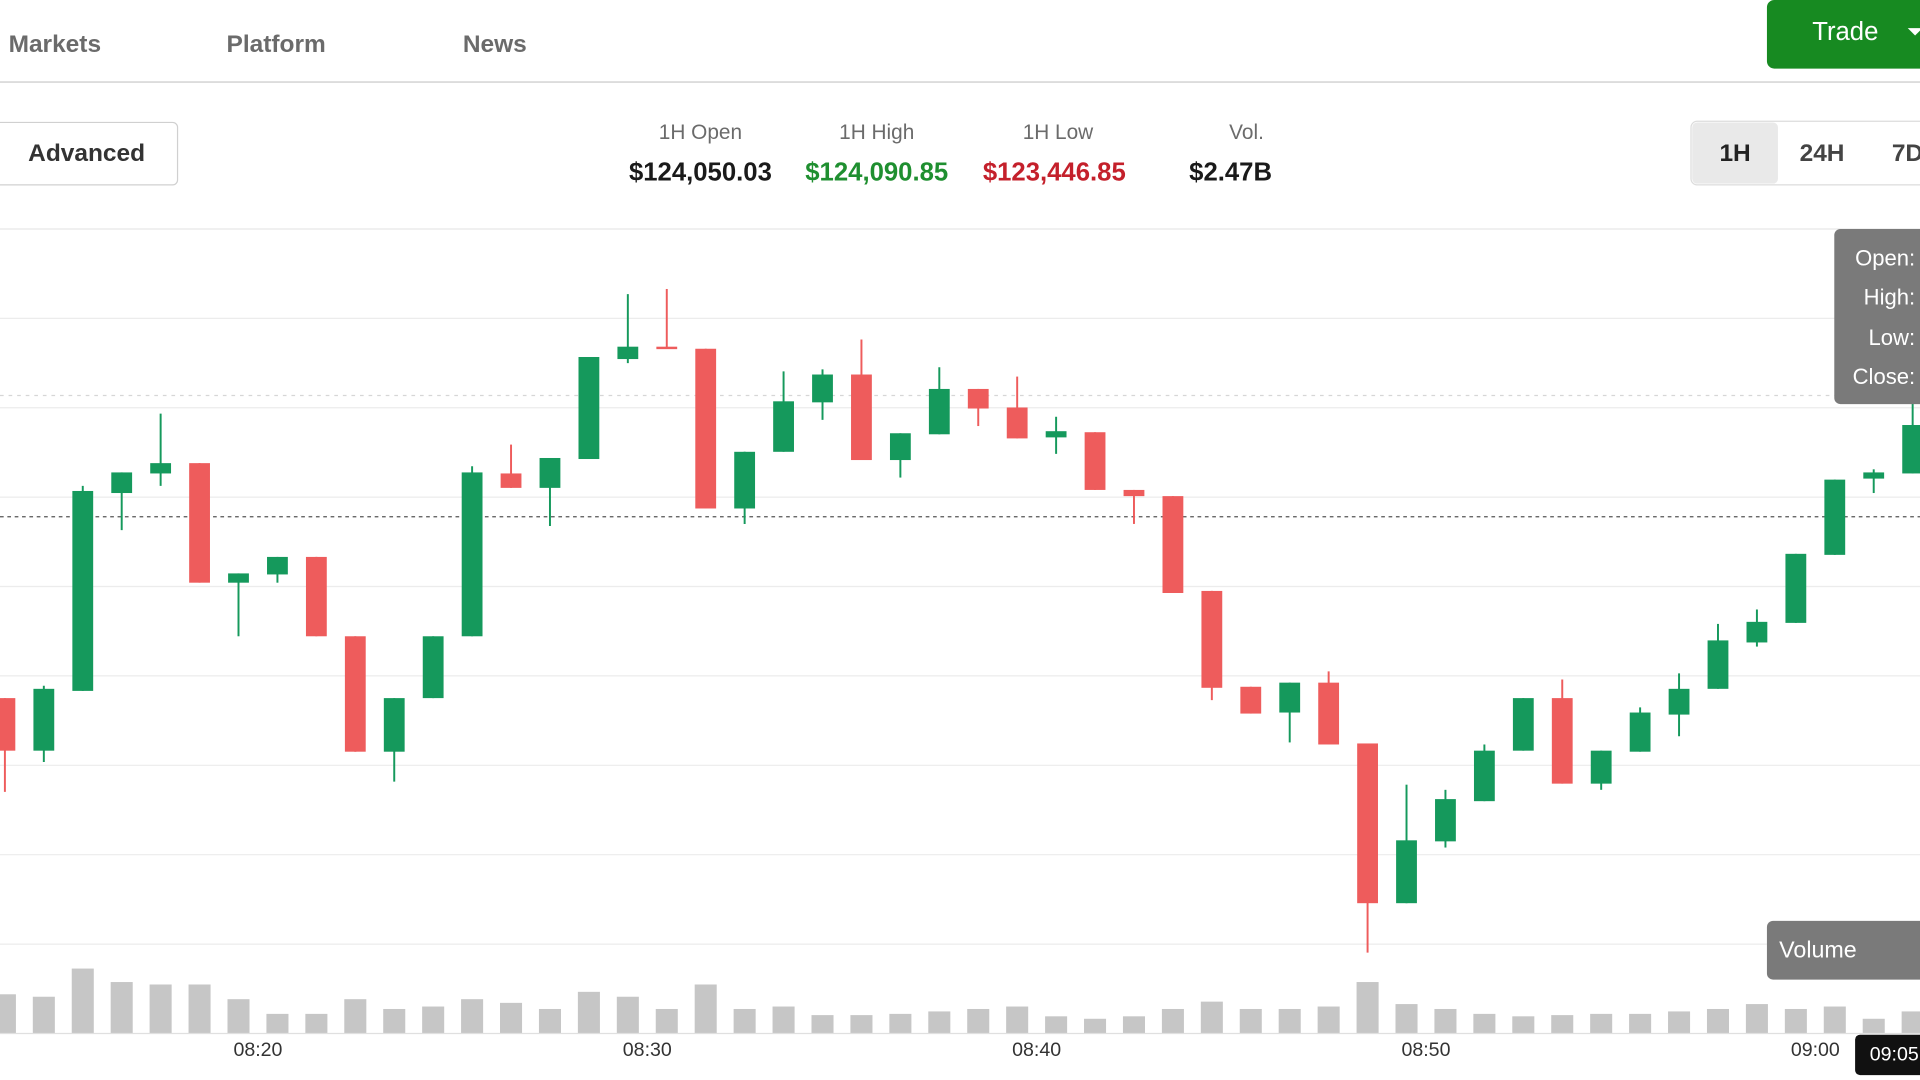 This screenshot has height=1080, width=1920. I want to click on tooltip-label: Close:, so click(1884, 376).